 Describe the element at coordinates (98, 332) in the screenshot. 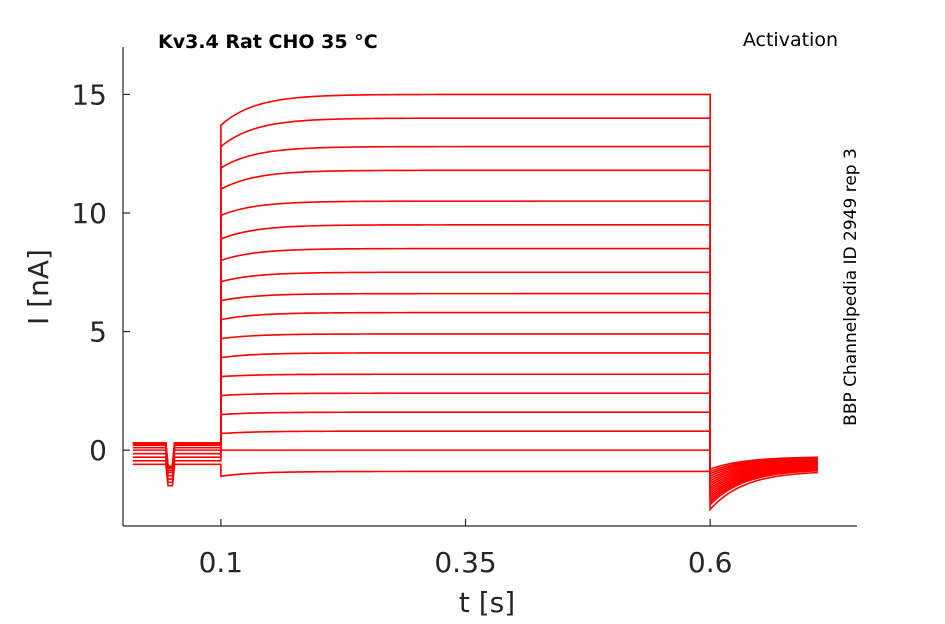

I see `y-tick-label: 5` at that location.